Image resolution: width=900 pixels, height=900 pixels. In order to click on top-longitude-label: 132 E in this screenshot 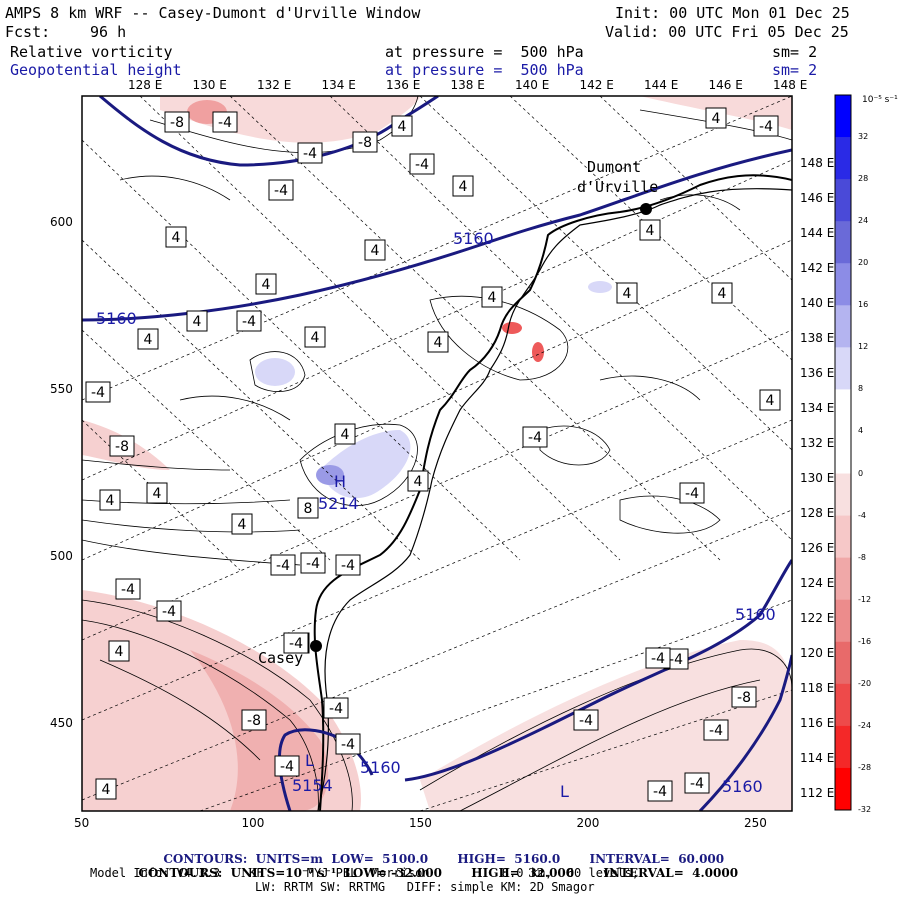, I will do `click(274, 85)`.